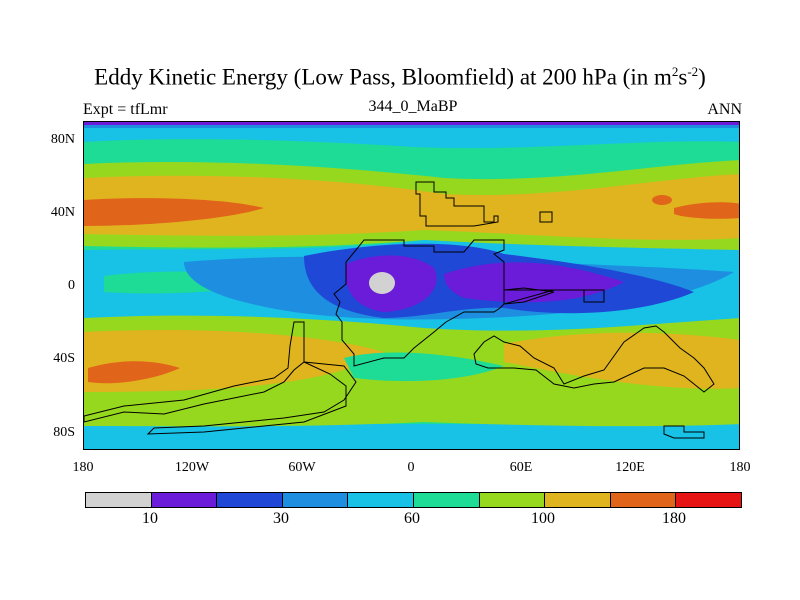  What do you see at coordinates (192, 467) in the screenshot?
I see `x-tick-label: 120W` at bounding box center [192, 467].